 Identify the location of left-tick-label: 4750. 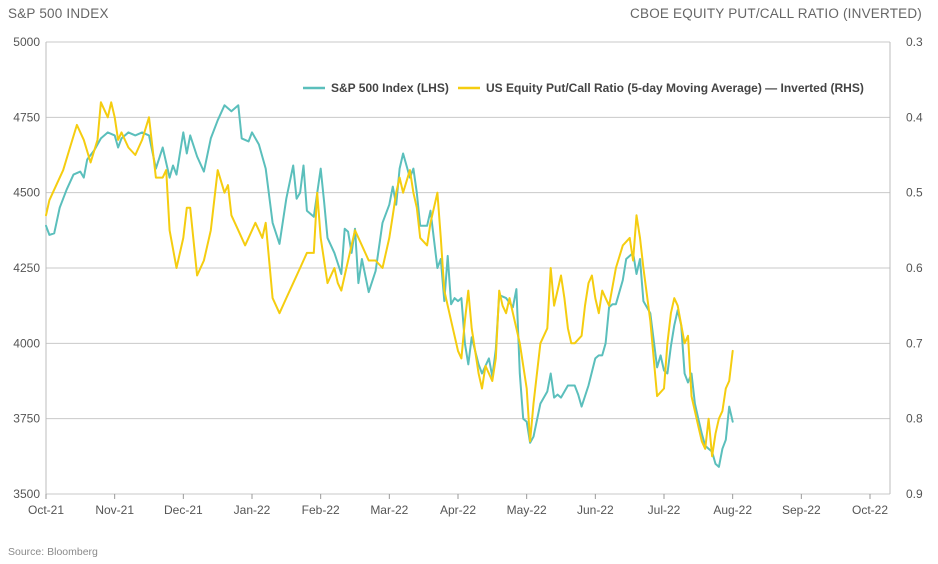
(26, 117).